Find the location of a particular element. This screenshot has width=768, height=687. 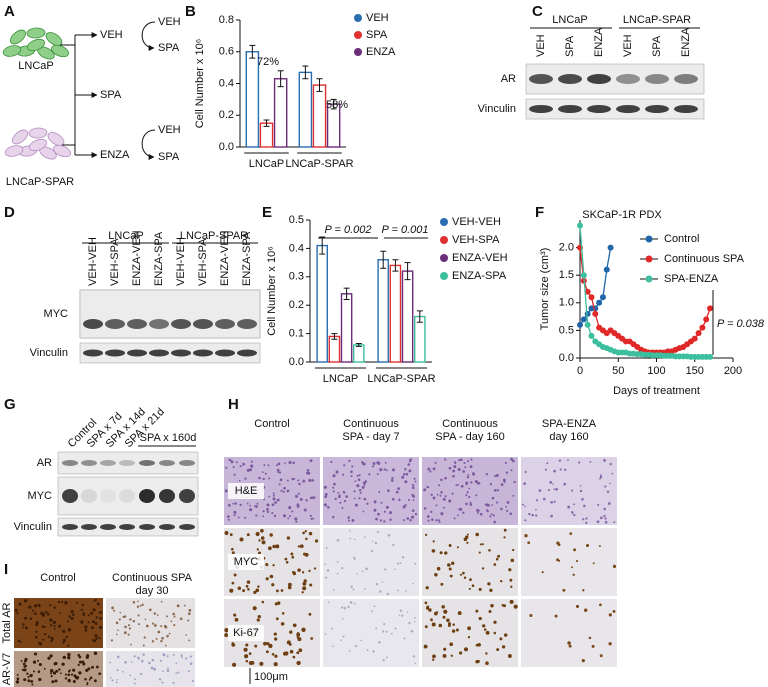

y-tick-label: 0.0 is located at coordinates (226, 147).